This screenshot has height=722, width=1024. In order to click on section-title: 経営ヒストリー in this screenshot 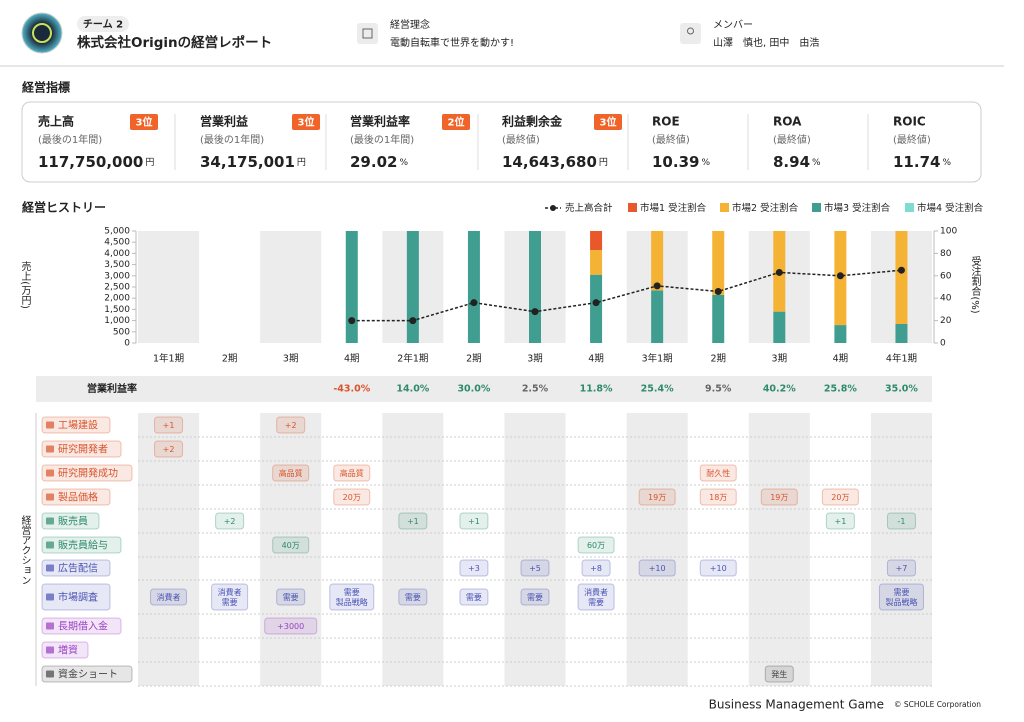, I will do `click(64, 207)`.